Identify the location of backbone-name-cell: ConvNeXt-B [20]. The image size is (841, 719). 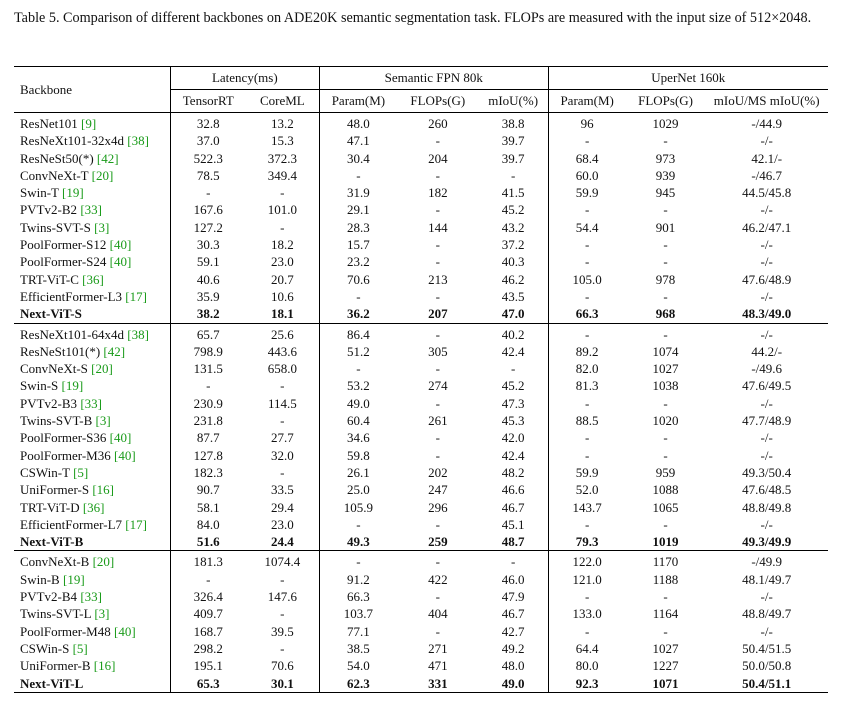
(92, 560).